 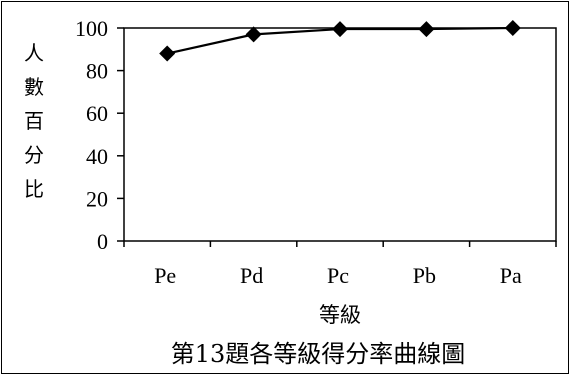 What do you see at coordinates (34, 53) in the screenshot?
I see `y-axis-label-char: 人` at bounding box center [34, 53].